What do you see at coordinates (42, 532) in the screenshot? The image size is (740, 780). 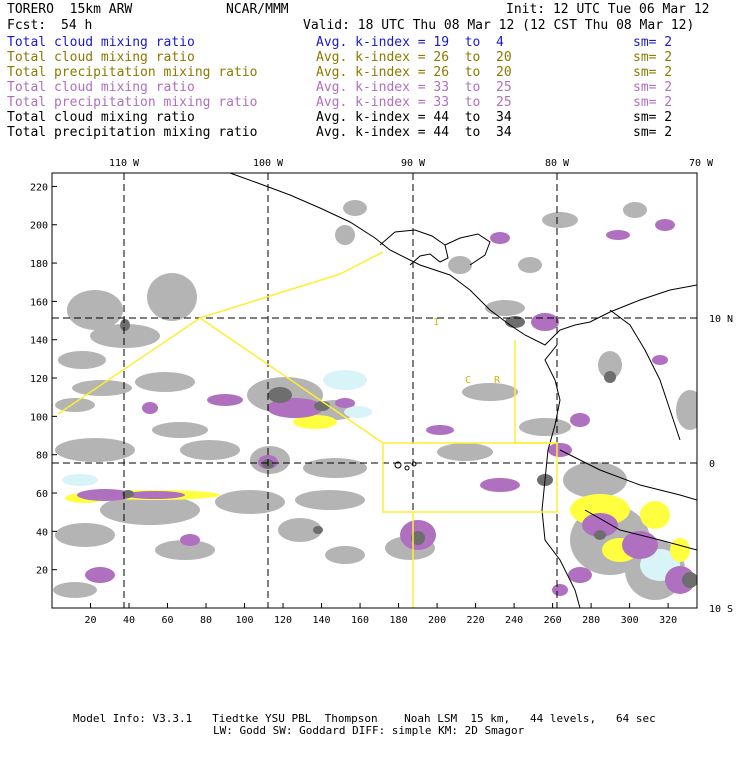 I see `y-tick-label: 40` at bounding box center [42, 532].